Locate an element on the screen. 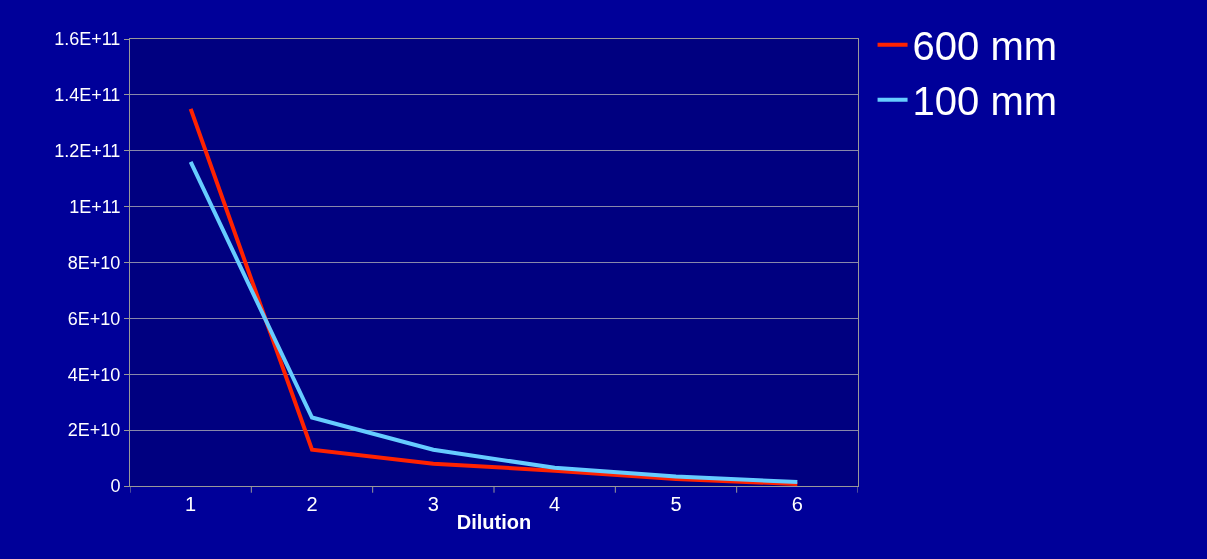 The image size is (1207, 559). x-tick-label: 1 is located at coordinates (191, 504).